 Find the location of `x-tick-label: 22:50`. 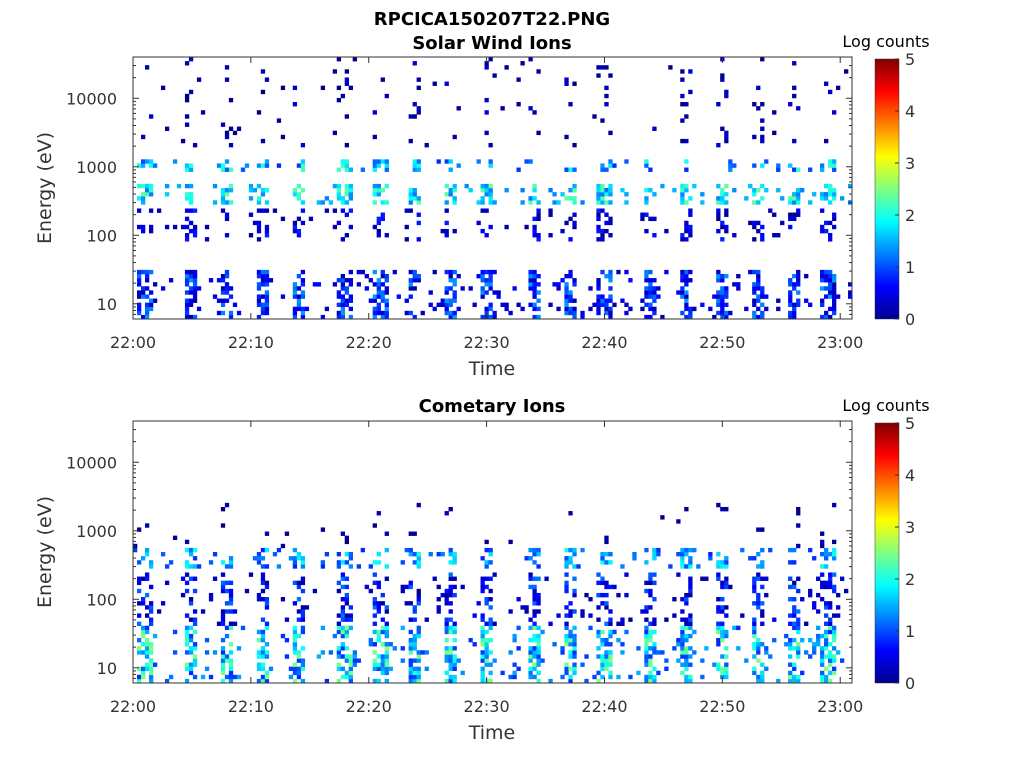

x-tick-label: 22:50 is located at coordinates (722, 342).